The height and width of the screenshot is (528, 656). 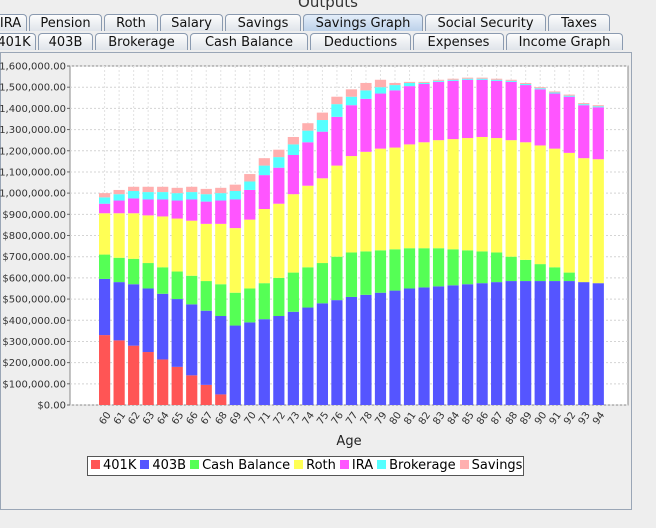 I want to click on x-tick-label: 73, so click(x=294, y=418).